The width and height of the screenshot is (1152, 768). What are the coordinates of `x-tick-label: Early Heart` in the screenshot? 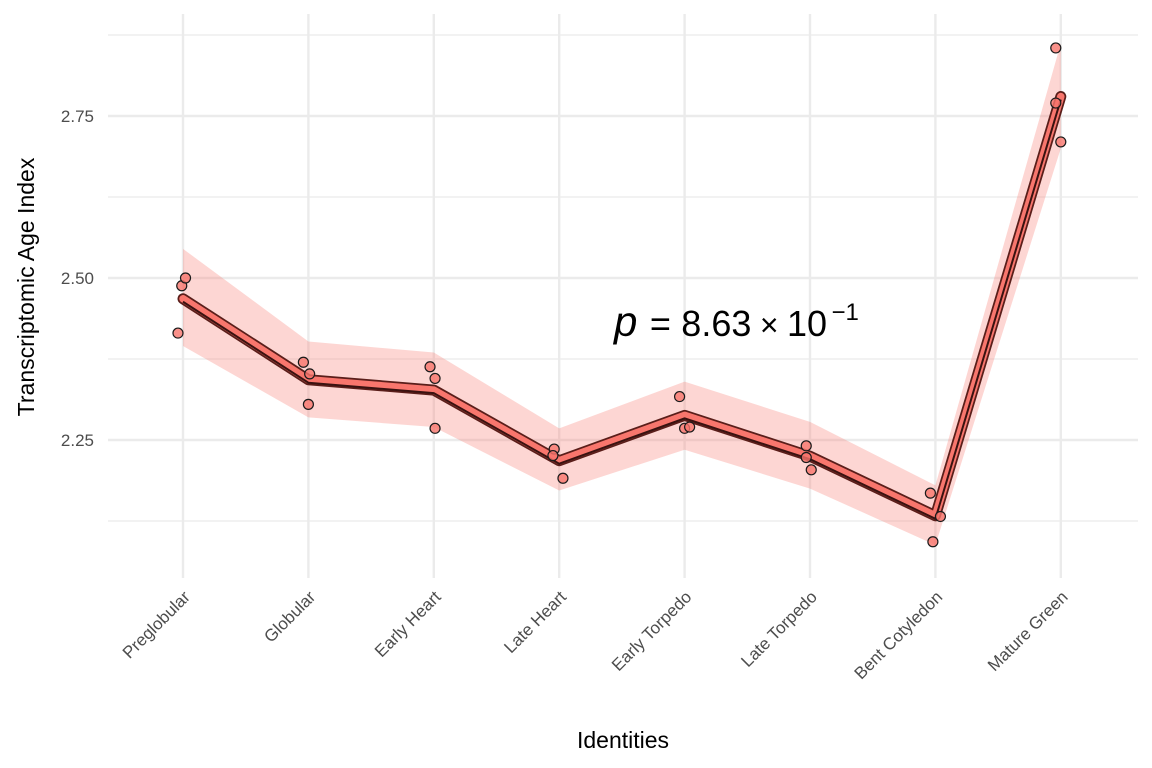 It's located at (408, 624).